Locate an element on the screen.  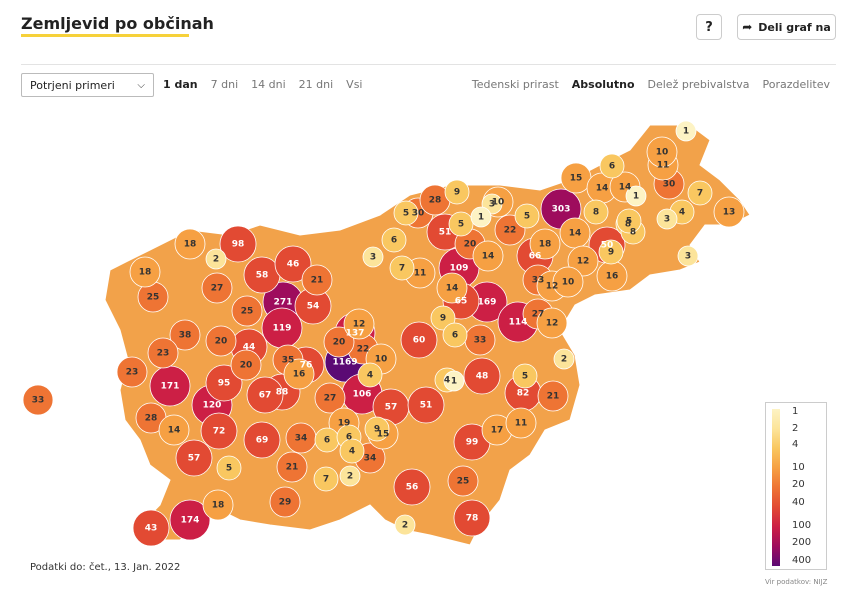
mode-delez-prebivalstva: Delež prebivalstva is located at coordinates (698, 84).